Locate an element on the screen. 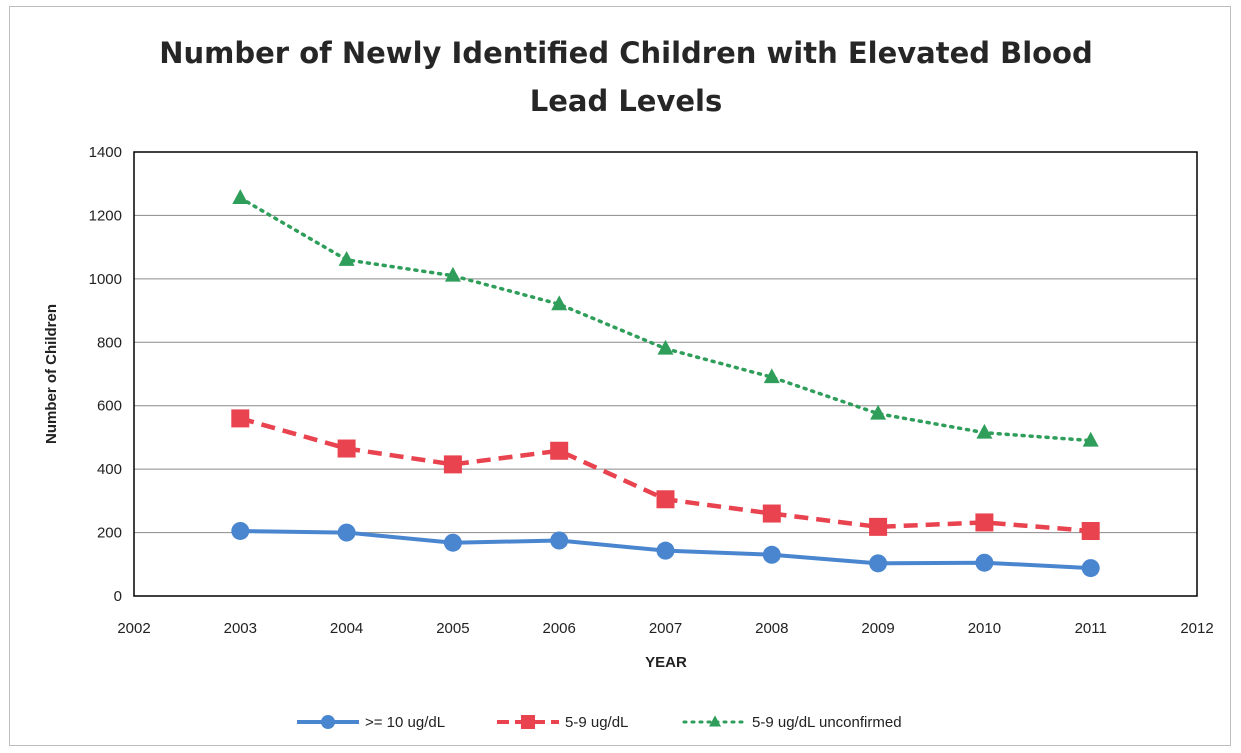 This screenshot has height=753, width=1241. y-tick-label: 800 is located at coordinates (109, 342).